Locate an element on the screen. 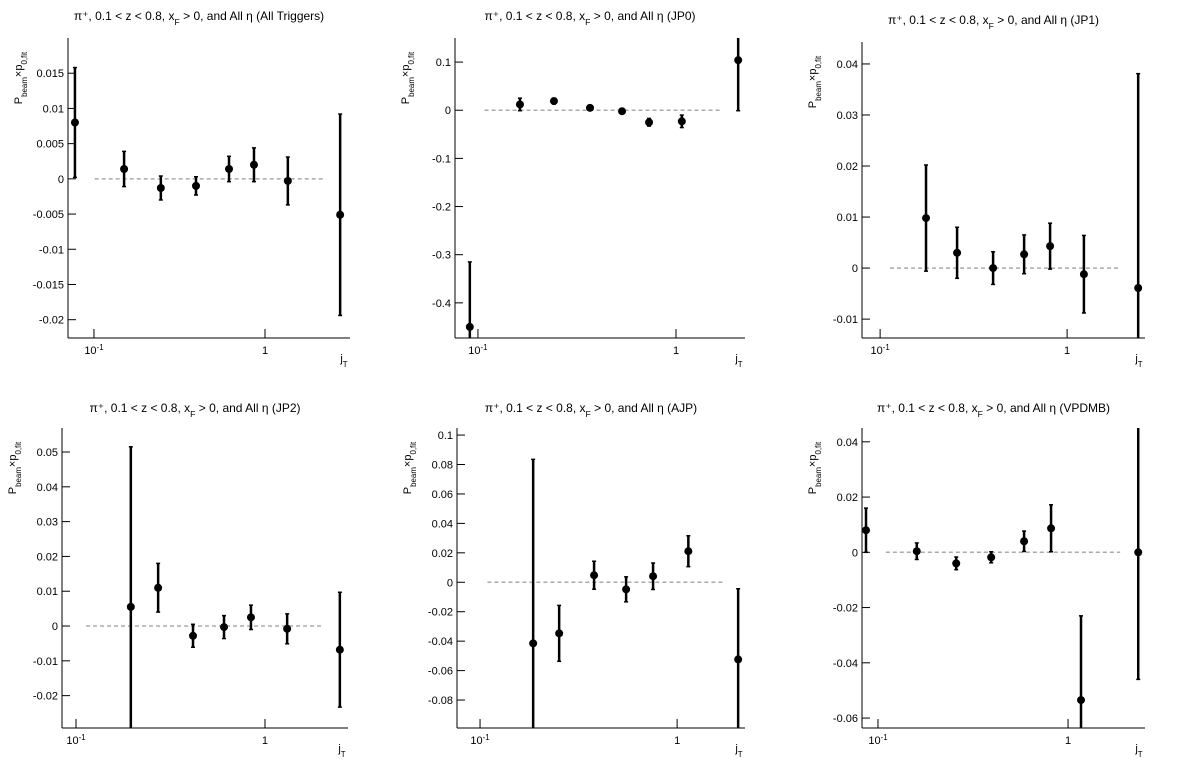 Image resolution: width=1196 pixels, height=772 pixels. y-tick-label: -0.1 is located at coordinates (441, 159).